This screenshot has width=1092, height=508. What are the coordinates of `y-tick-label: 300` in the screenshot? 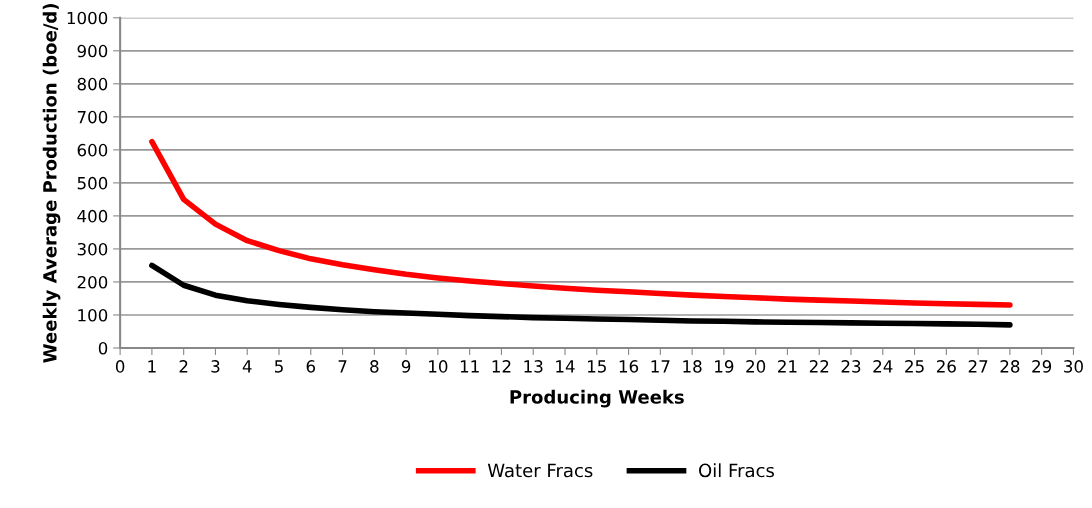 It's located at (92, 249).